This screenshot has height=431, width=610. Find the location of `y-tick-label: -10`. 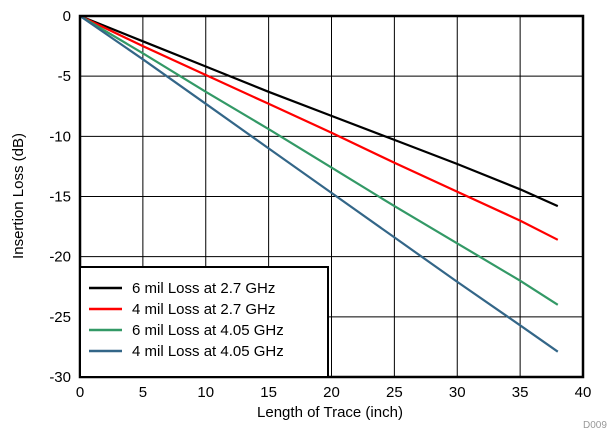

y-tick-label: -10 is located at coordinates (60, 136).